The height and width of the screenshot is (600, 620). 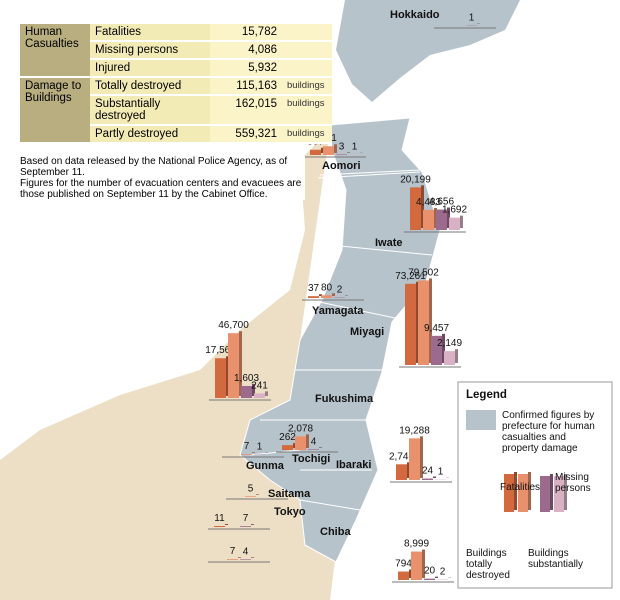 What do you see at coordinates (415, 15) in the screenshot?
I see `prefecture-name: Hokkaido` at bounding box center [415, 15].